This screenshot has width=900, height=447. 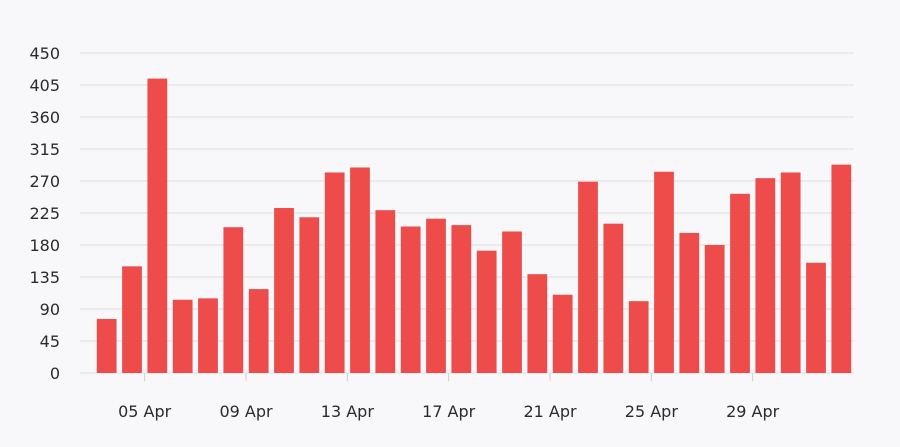 I want to click on y-tick-label: 360, so click(x=44, y=117).